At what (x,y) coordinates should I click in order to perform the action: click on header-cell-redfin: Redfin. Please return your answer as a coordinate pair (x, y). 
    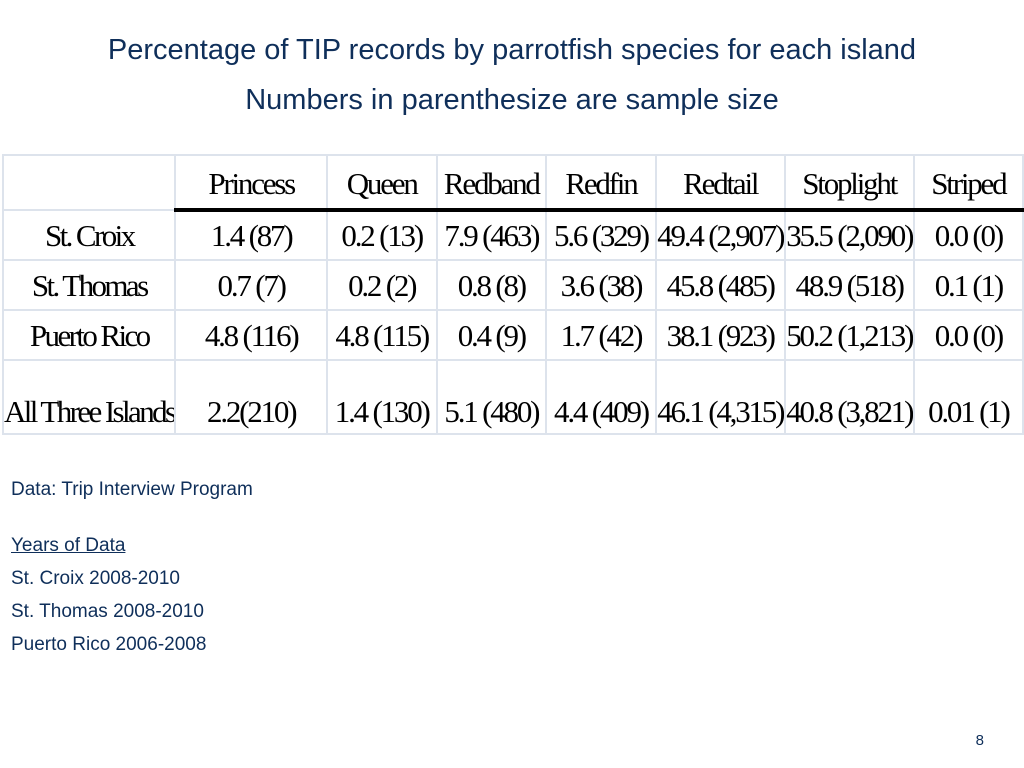
    Looking at the image, I should click on (601, 182).